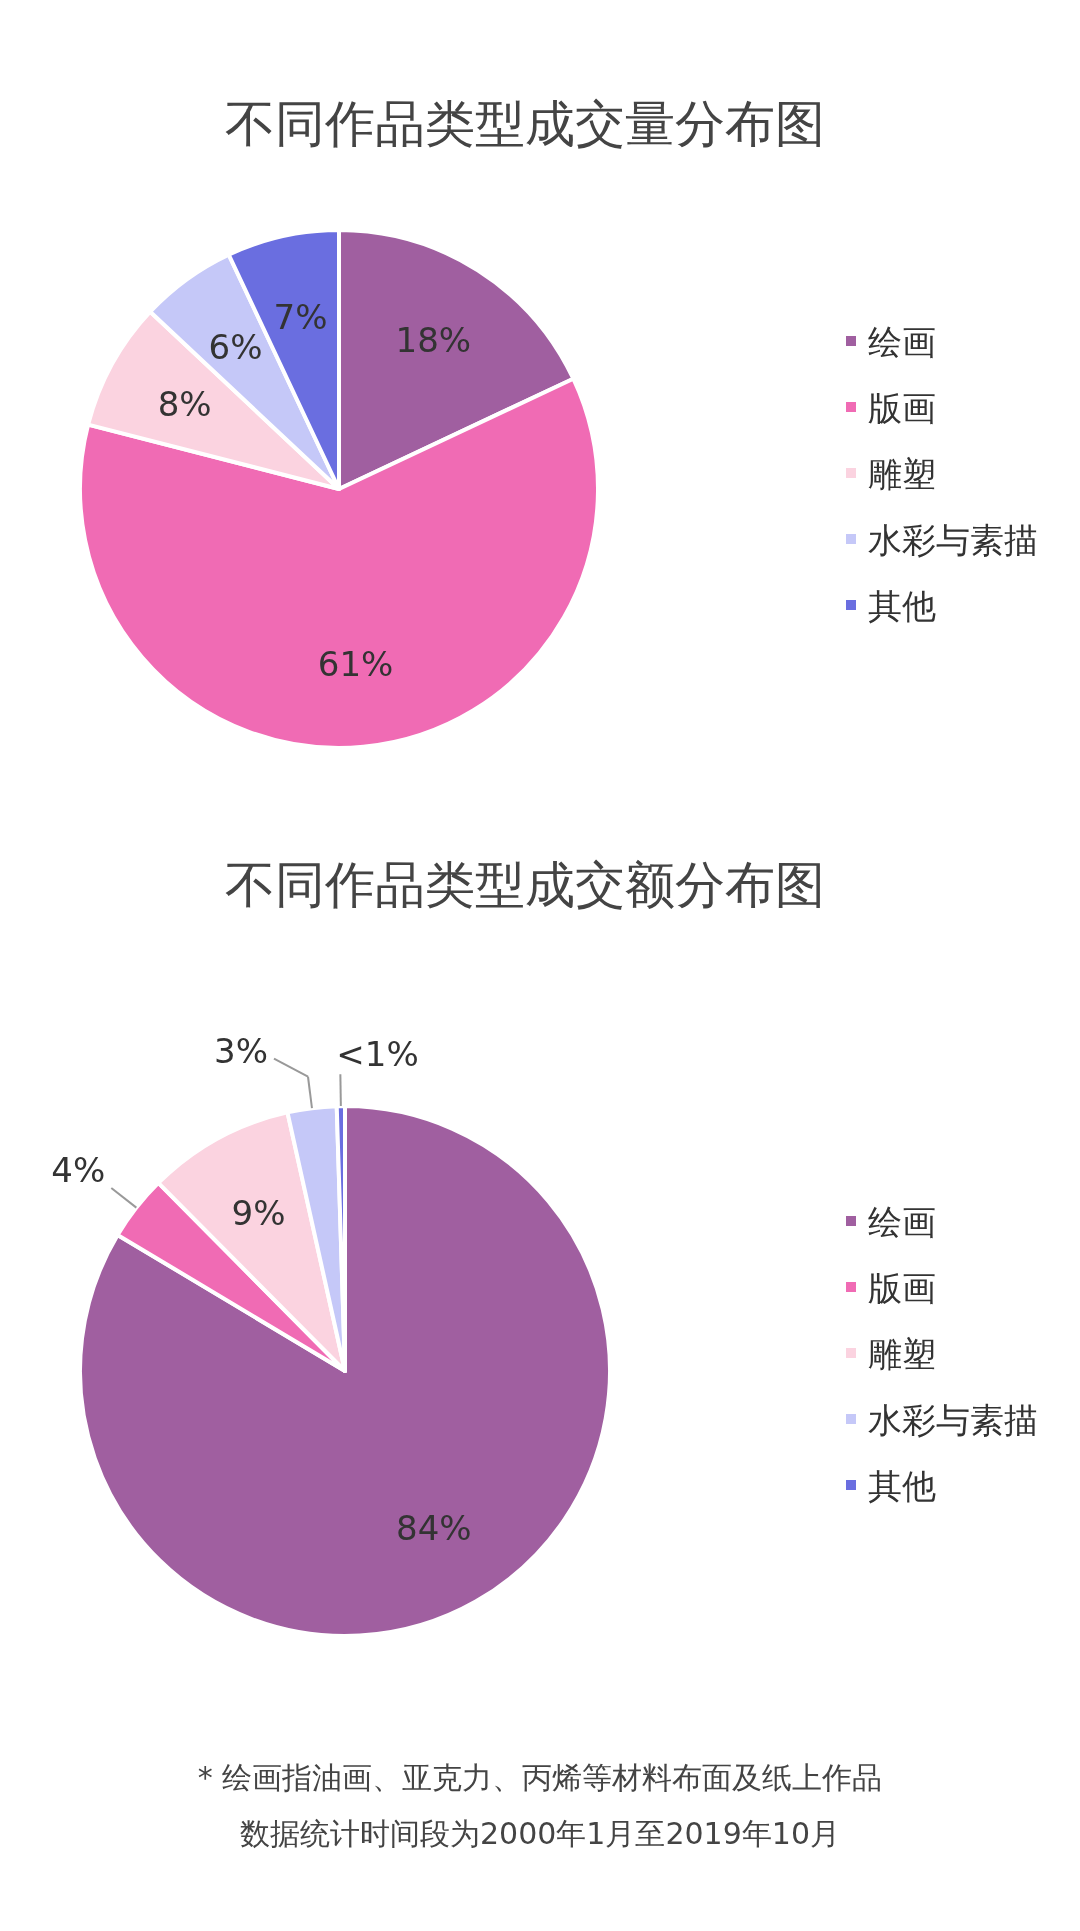 Image resolution: width=1080 pixels, height=1931 pixels. What do you see at coordinates (525, 124) in the screenshot?
I see `chart-title: 不同作品类型成交量分布图` at bounding box center [525, 124].